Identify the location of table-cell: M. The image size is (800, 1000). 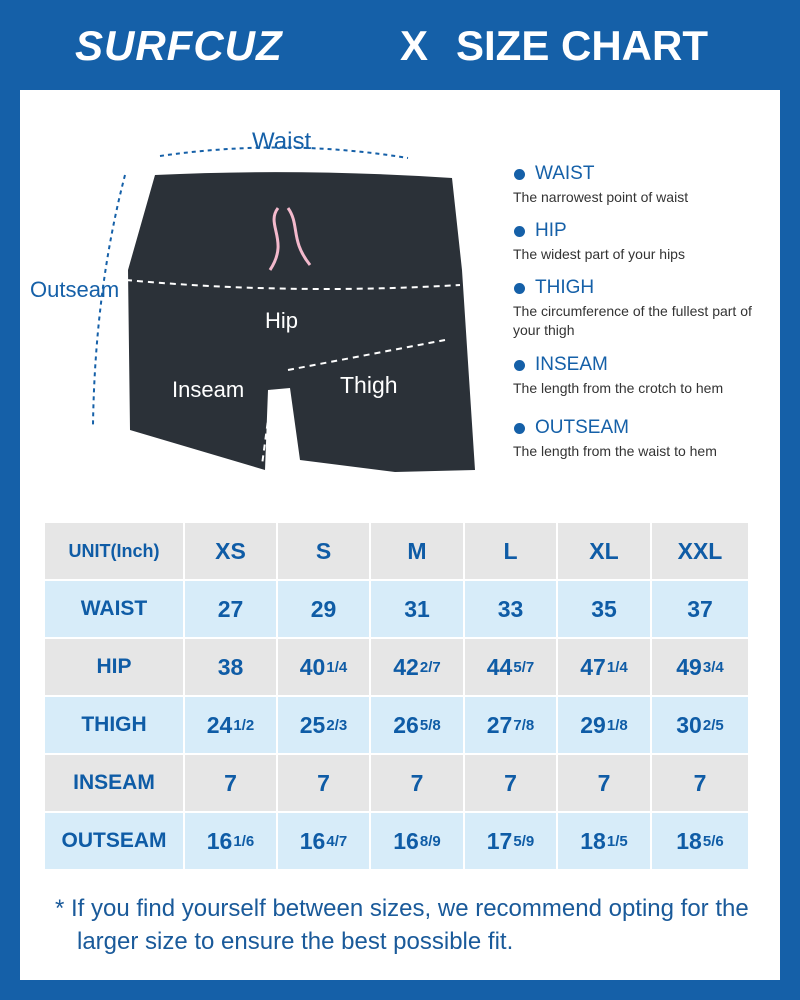
(418, 552).